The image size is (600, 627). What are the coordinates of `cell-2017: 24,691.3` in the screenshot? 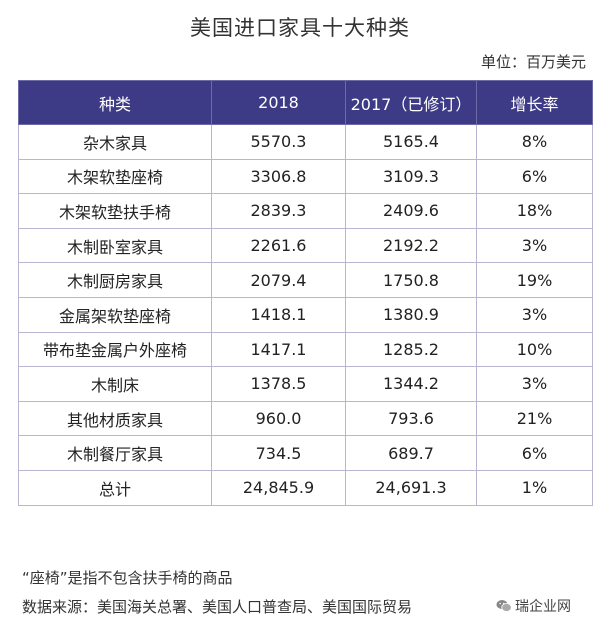 It's located at (411, 487).